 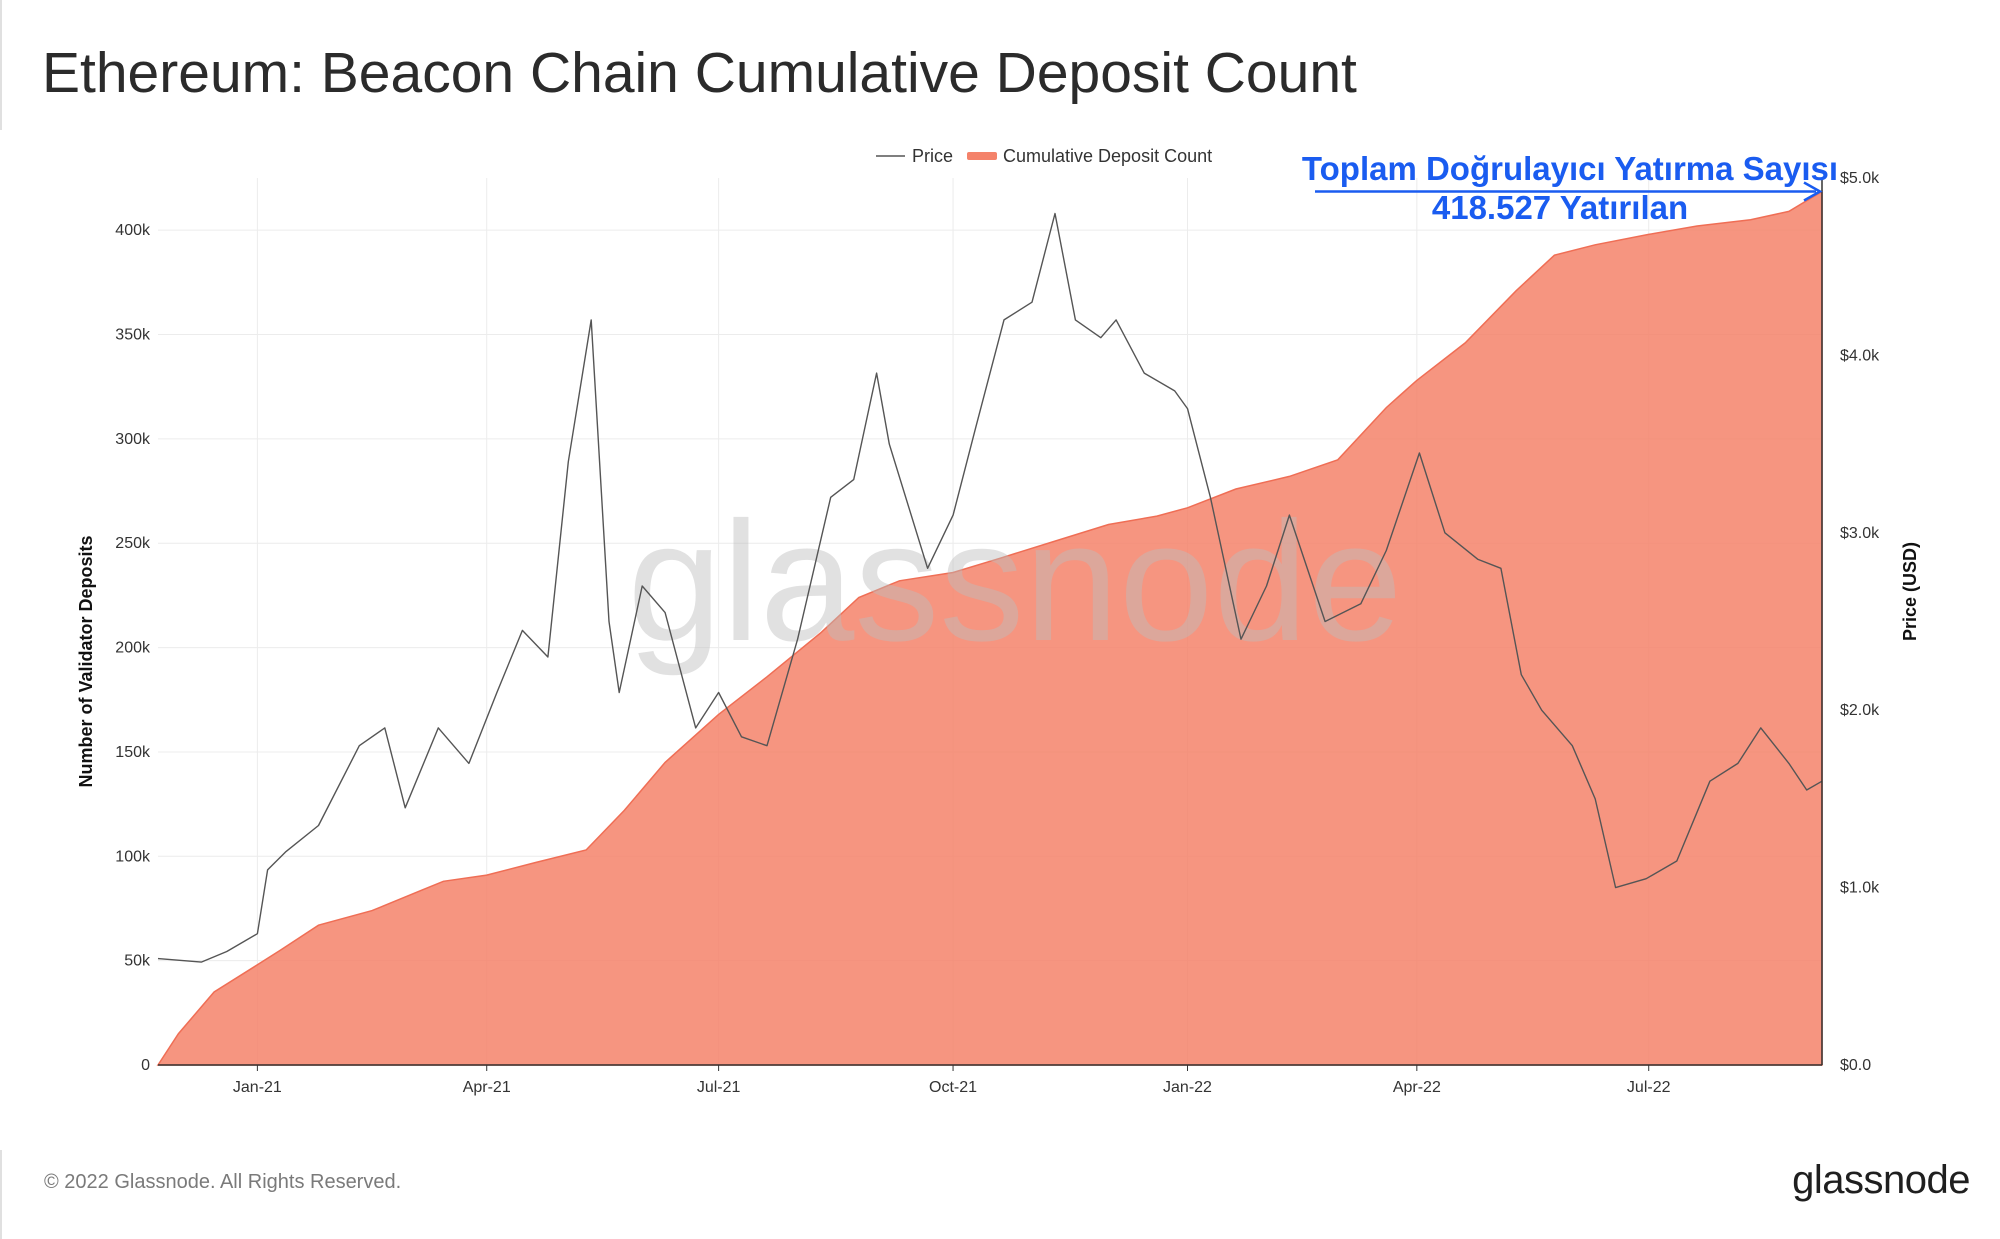 What do you see at coordinates (1, 65) in the screenshot?
I see `left-accent-bar` at bounding box center [1, 65].